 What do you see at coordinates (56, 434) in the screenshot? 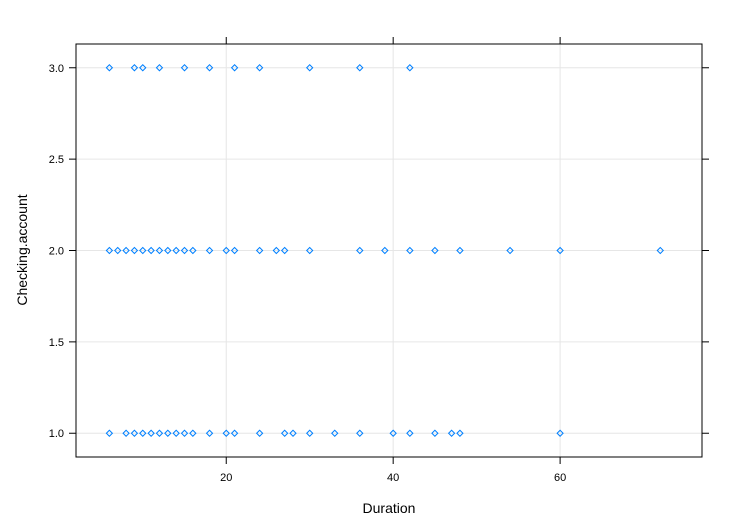
I see `y-tick-label: 1.0` at bounding box center [56, 434].